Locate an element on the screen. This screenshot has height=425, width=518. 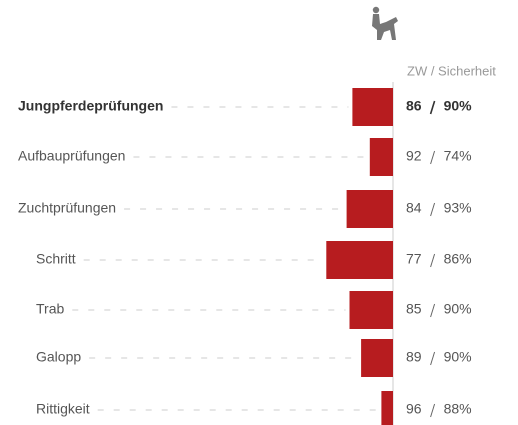
row-label: Galopp is located at coordinates (58, 357).